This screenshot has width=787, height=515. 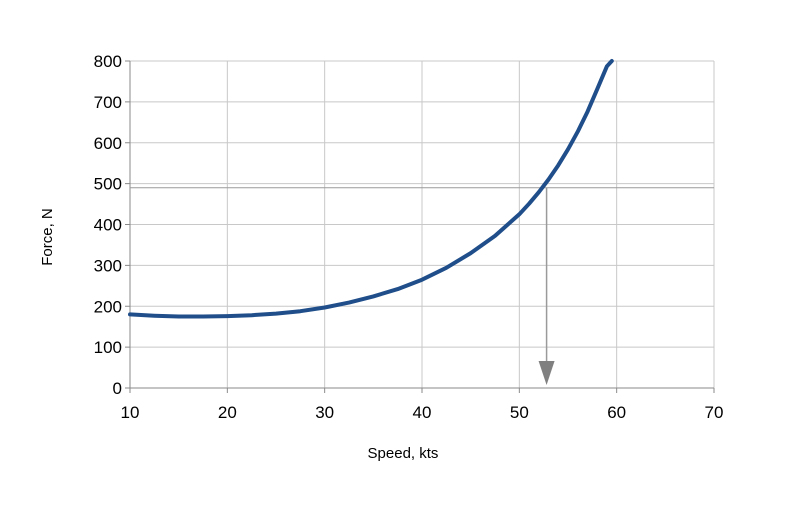 What do you see at coordinates (47, 237) in the screenshot?
I see `y-axis-title: Force, N` at bounding box center [47, 237].